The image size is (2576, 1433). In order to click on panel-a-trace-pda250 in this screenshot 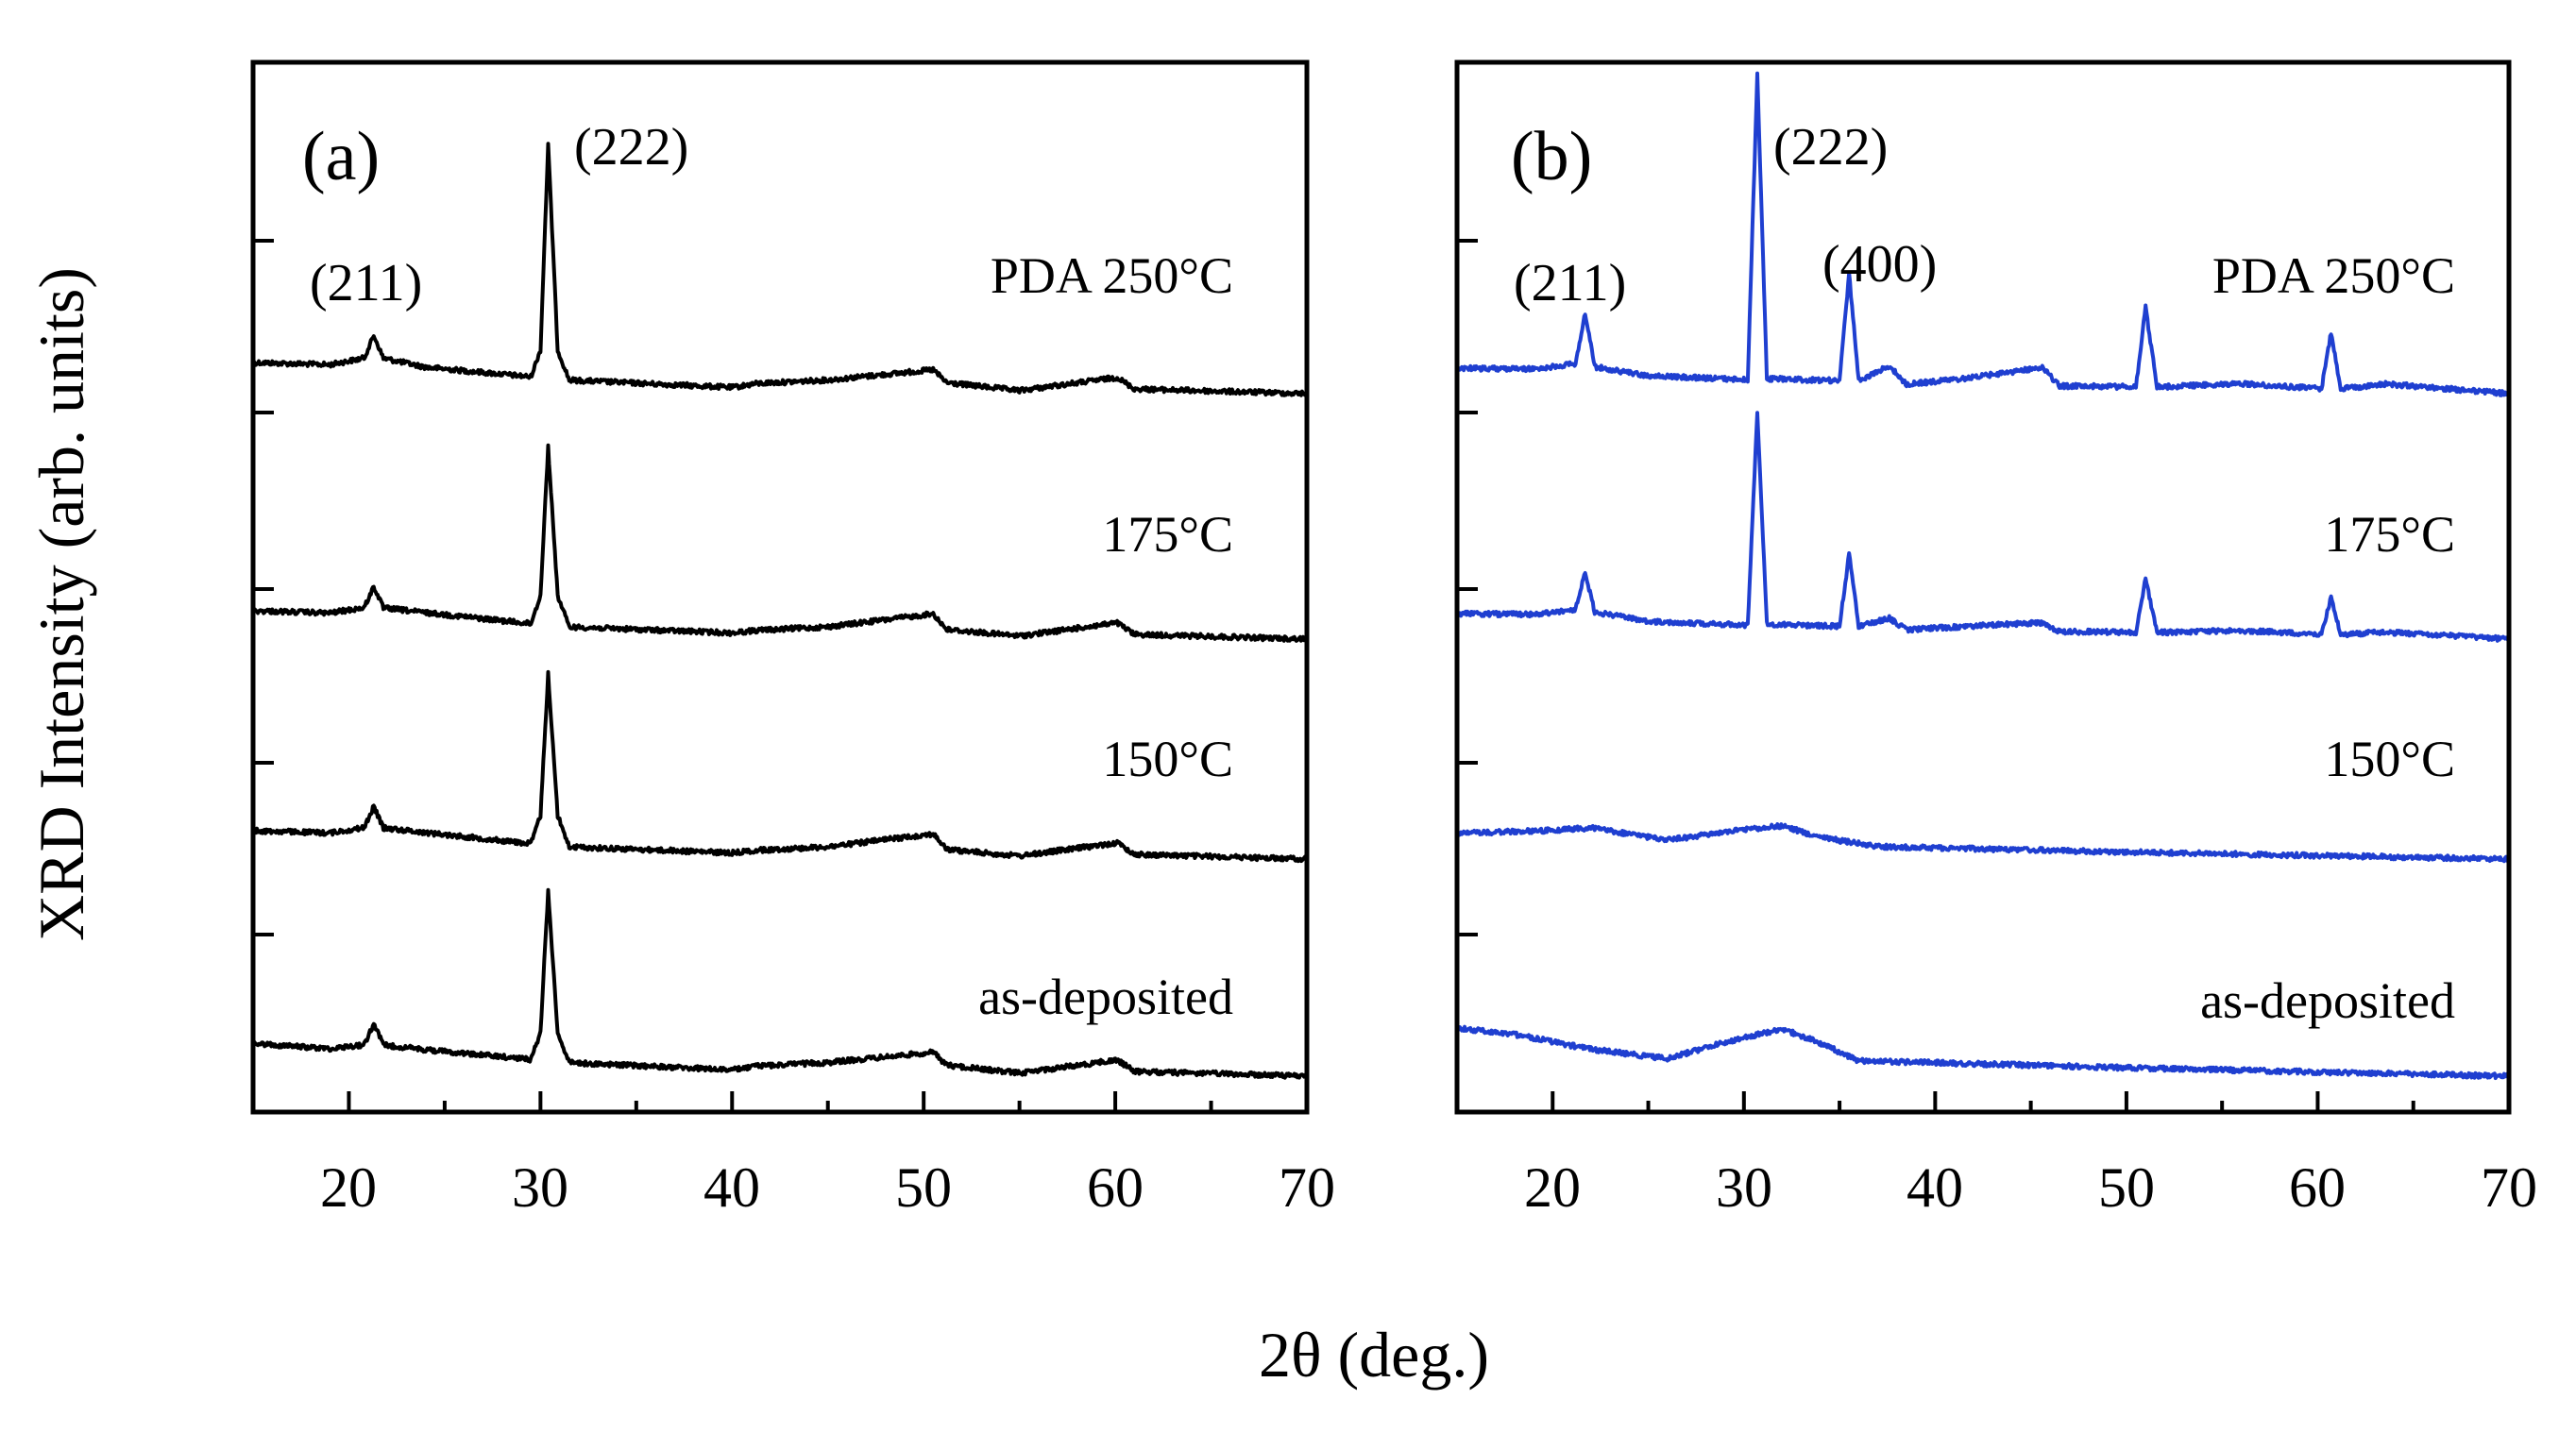, I will do `click(780, 270)`.